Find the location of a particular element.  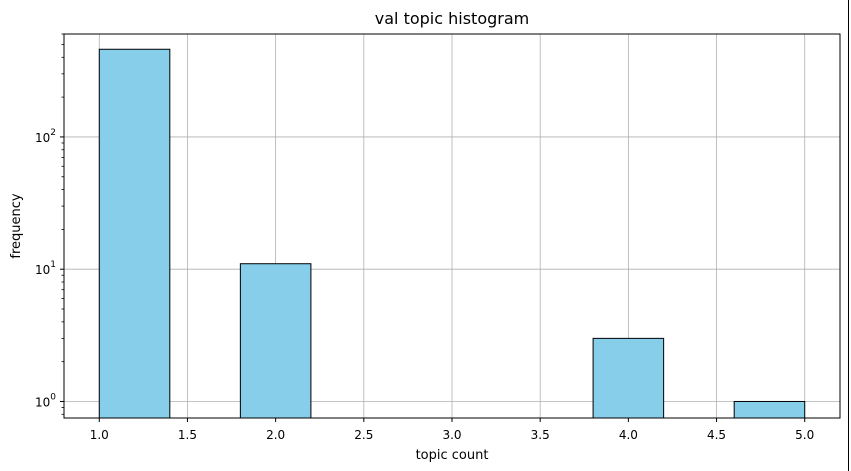

y-tick-exponent: 1 is located at coordinates (53, 265).